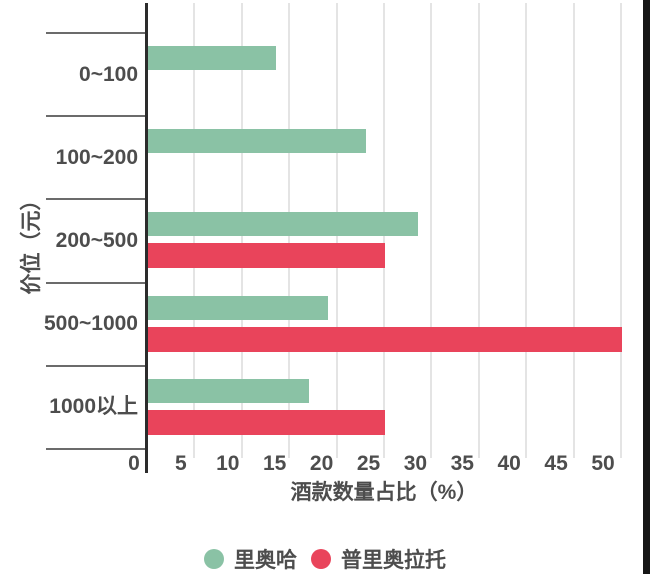 The height and width of the screenshot is (574, 650). Describe the element at coordinates (385, 339) in the screenshot. I see `bar-普里奥拉托-500~1000` at that location.